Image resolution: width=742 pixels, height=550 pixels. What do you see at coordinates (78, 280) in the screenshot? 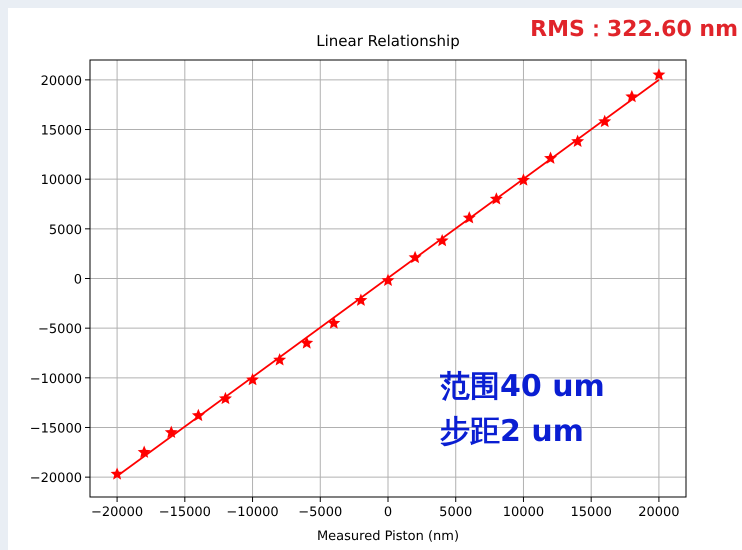
I see `y-tick-label: 0` at bounding box center [78, 280].